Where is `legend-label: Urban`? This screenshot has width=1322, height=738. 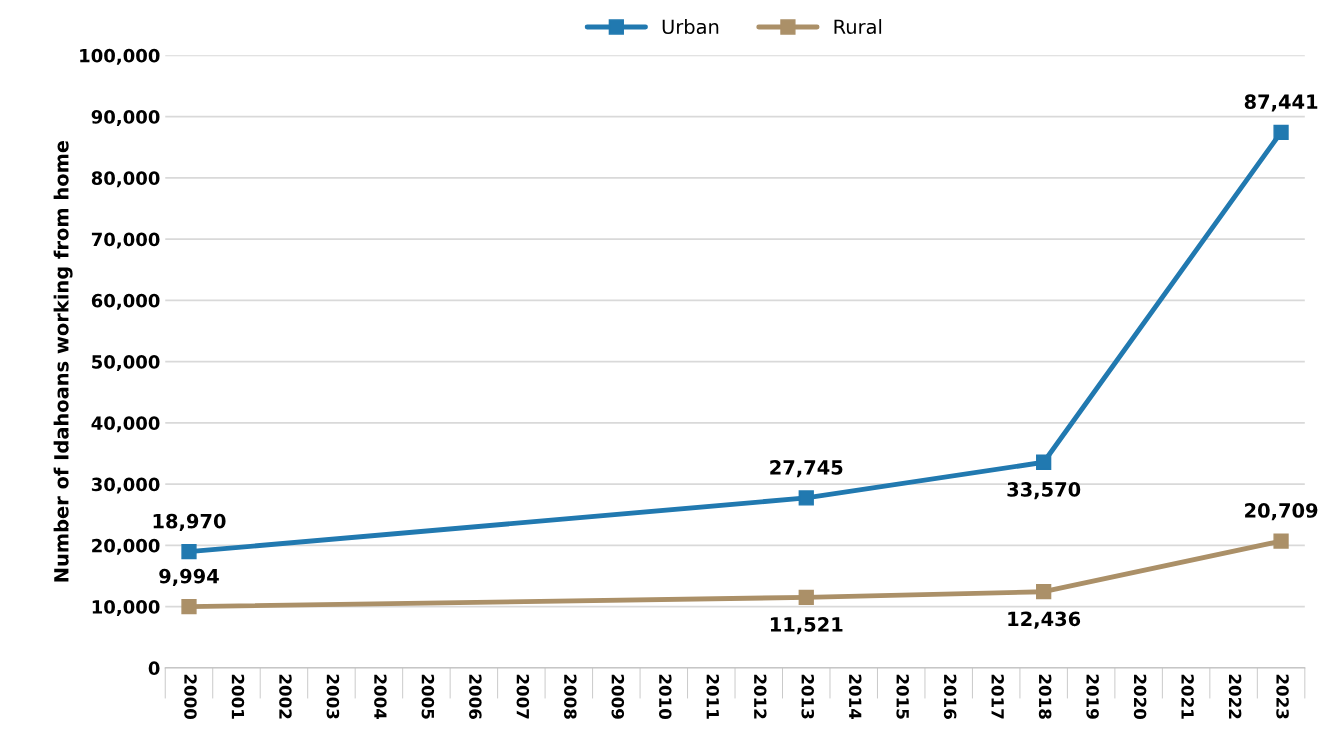 legend-label: Urban is located at coordinates (690, 27).